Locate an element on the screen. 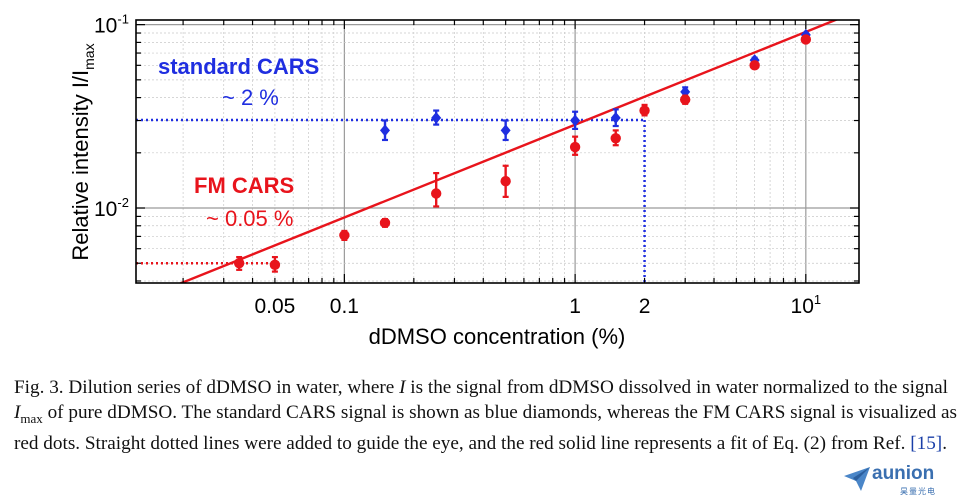  y-axis-label: Relative intensity I/Imax is located at coordinates (82, 151).